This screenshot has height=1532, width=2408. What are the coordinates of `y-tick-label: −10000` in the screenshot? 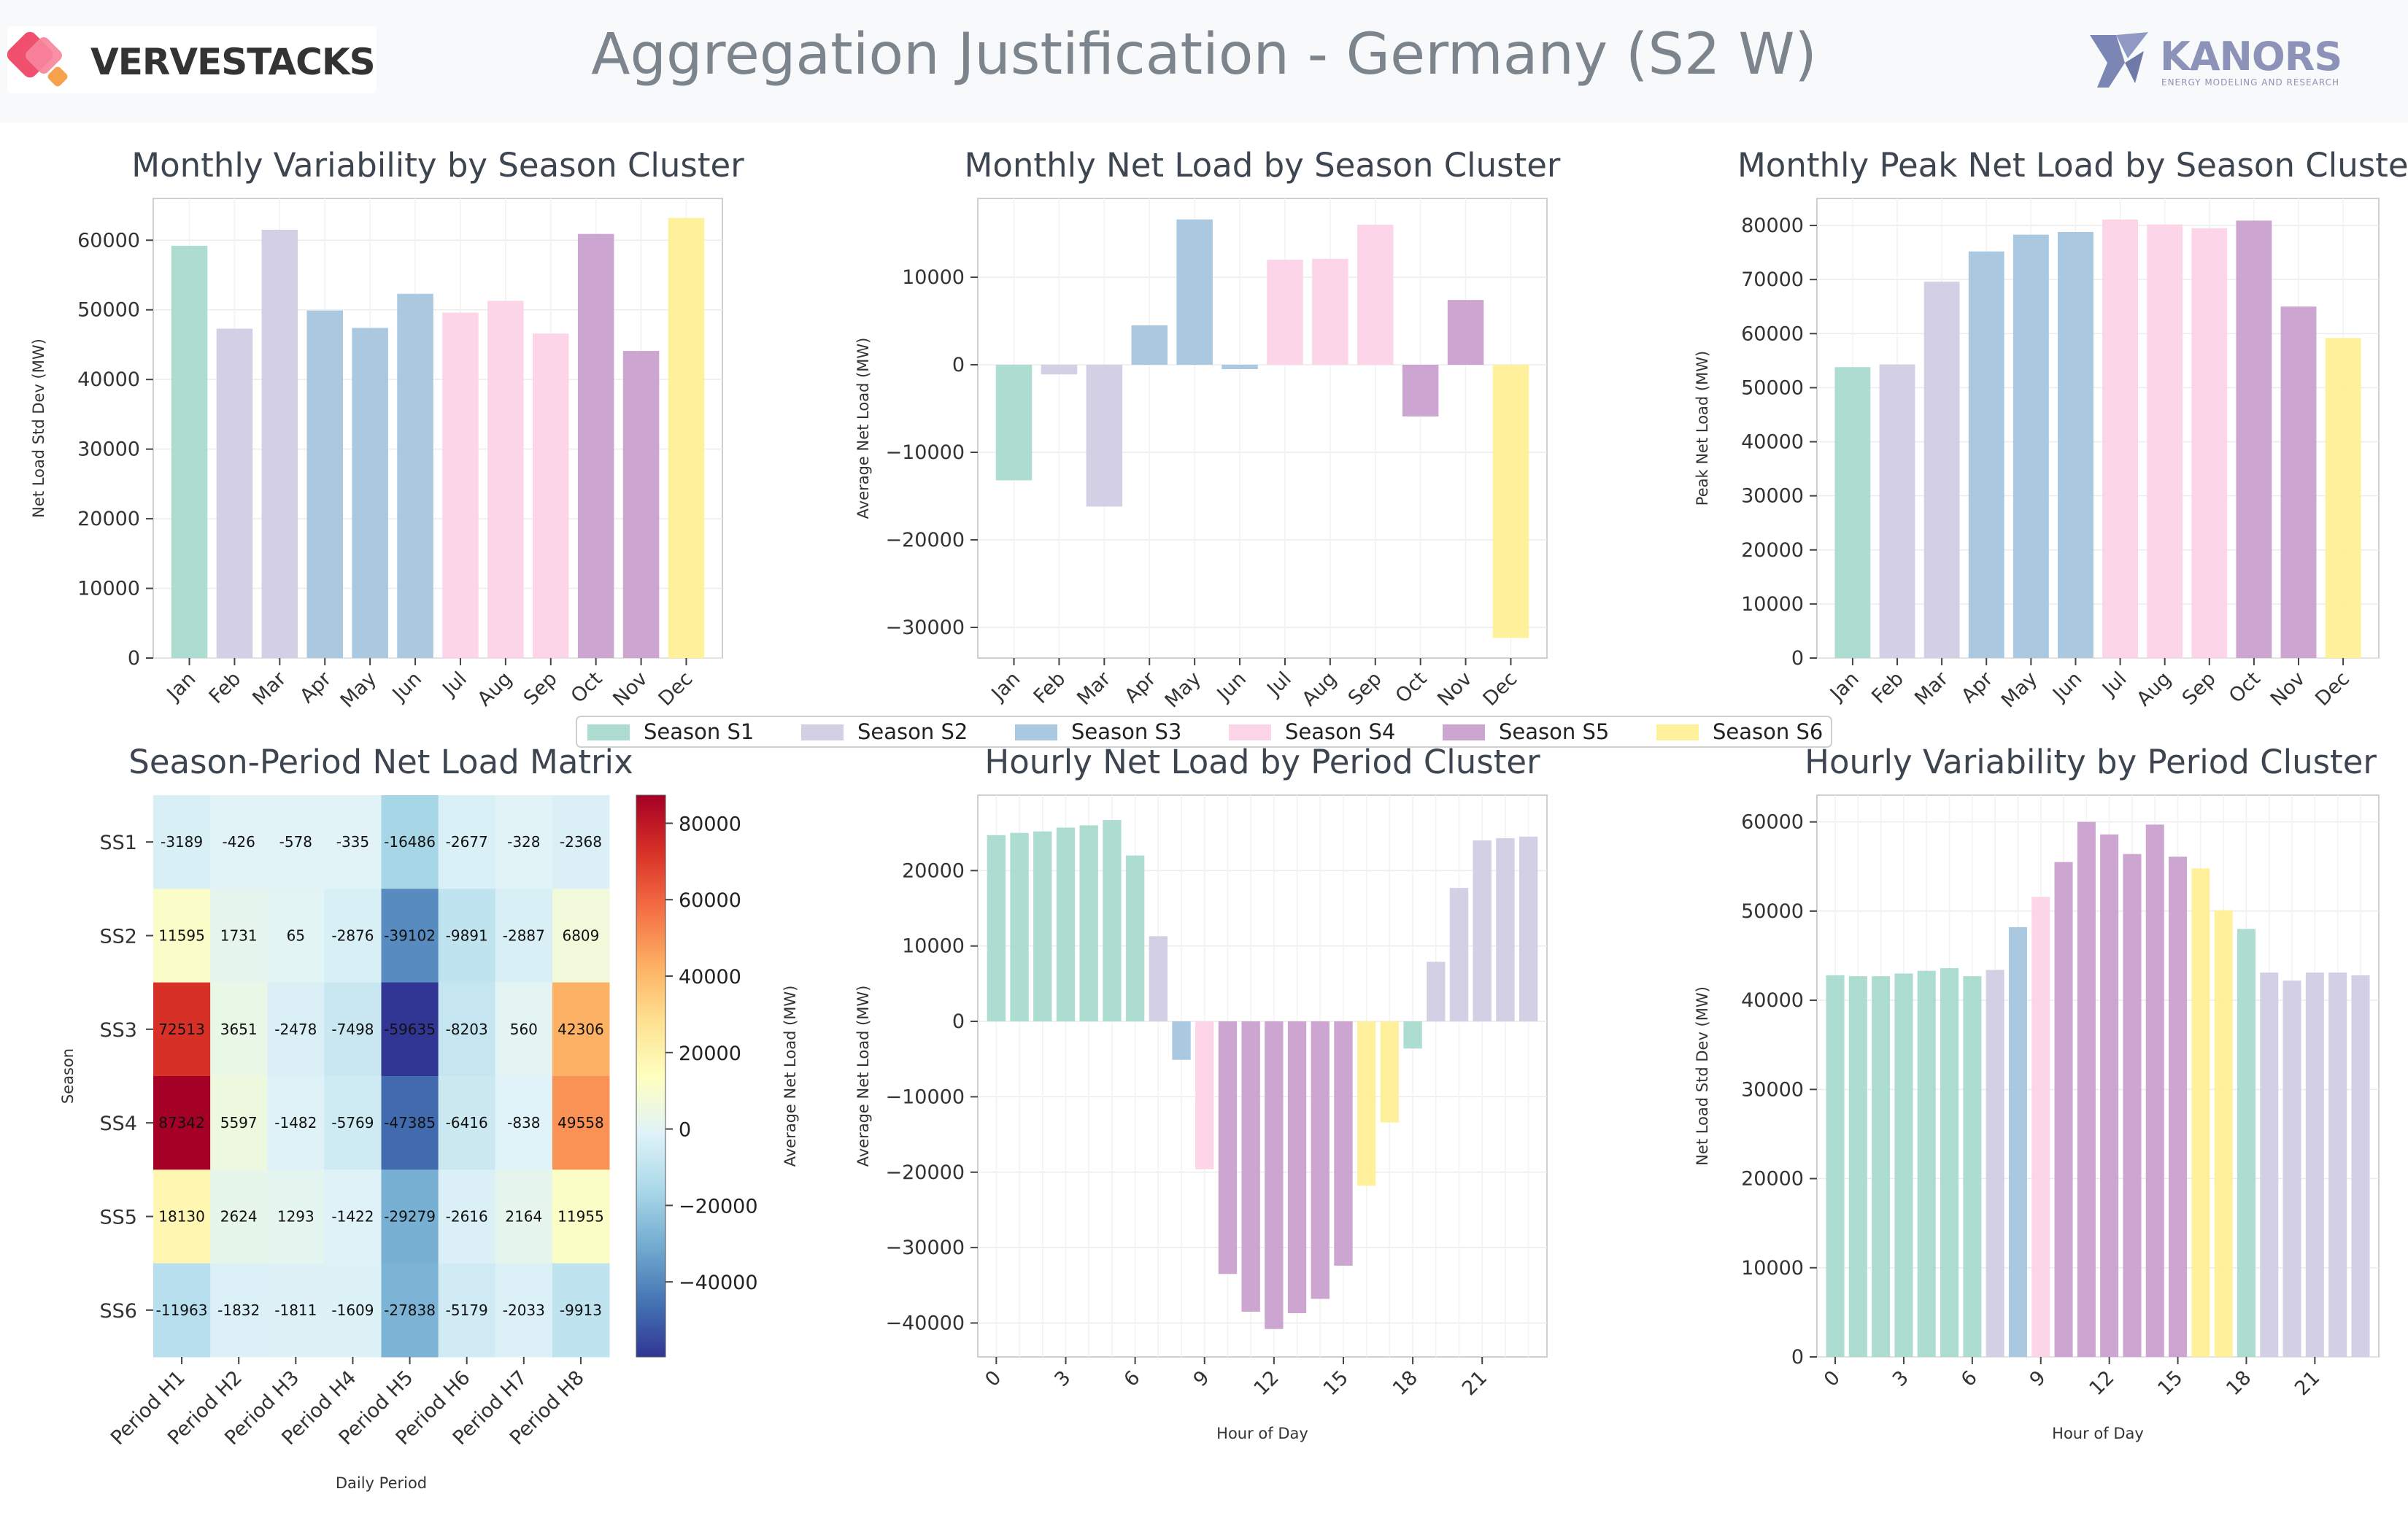 It's located at (925, 1097).